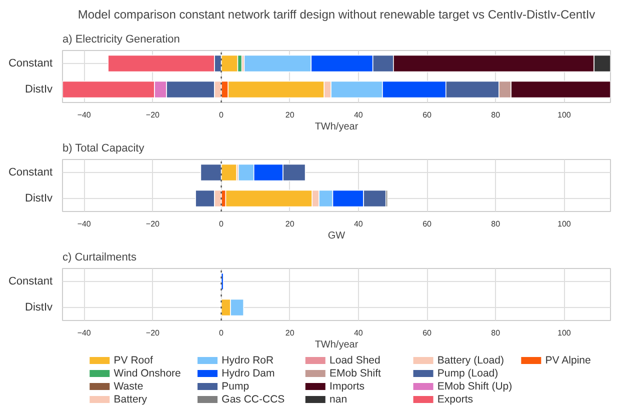  Describe the element at coordinates (355, 360) in the screenshot. I see `legend-label: Load Shed` at that location.